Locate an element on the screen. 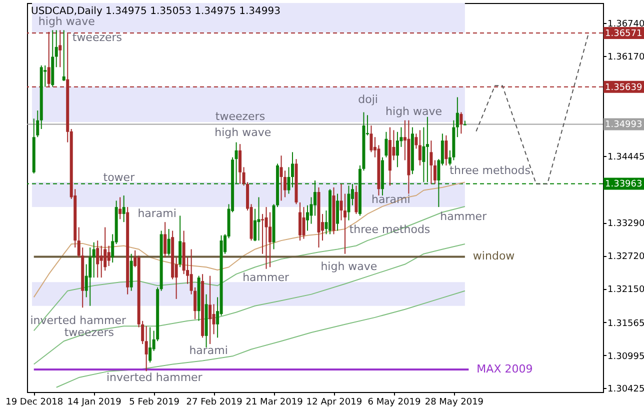 This screenshot has height=411, width=644. x-tick-label: 12 Apr 2019 is located at coordinates (334, 403).